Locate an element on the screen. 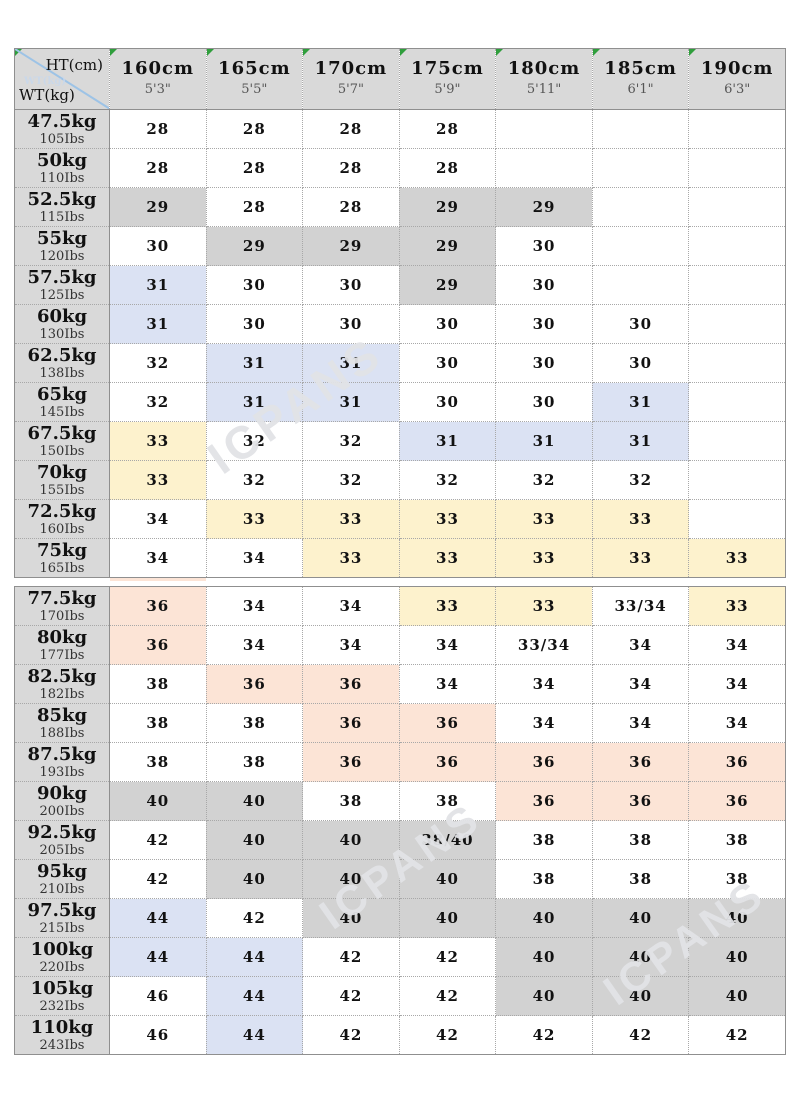 This screenshot has height=1100, width=790. row-weight-lbs: 130Ibs is located at coordinates (62, 334).